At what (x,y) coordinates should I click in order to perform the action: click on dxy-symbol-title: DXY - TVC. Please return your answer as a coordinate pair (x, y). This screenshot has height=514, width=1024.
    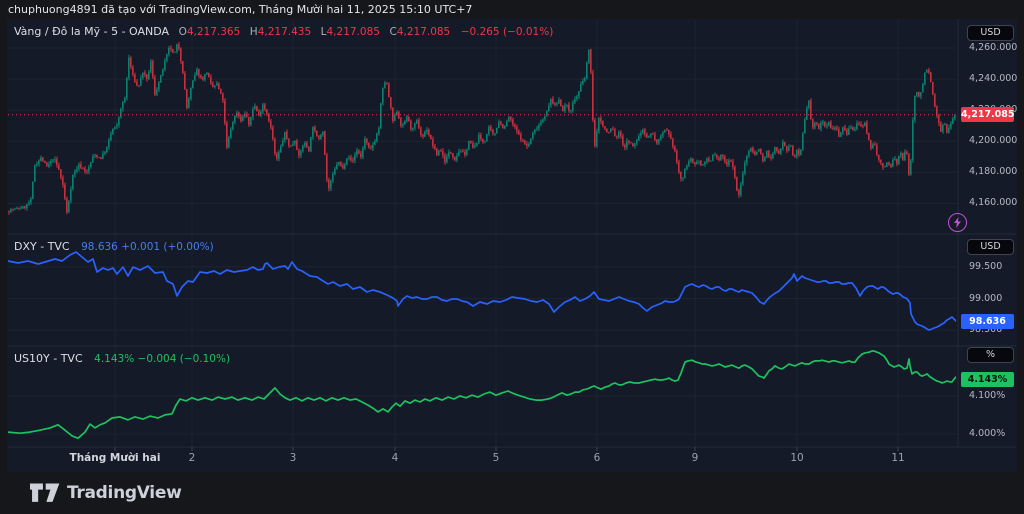
    Looking at the image, I should click on (42, 246).